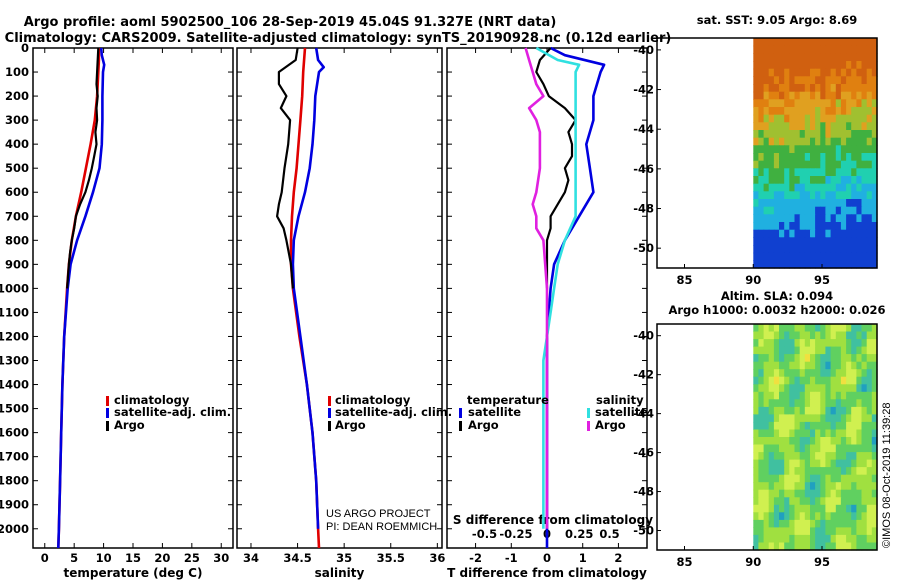 The height and width of the screenshot is (580, 900). I want to click on map-y-tick-label: -42, so click(643, 375).